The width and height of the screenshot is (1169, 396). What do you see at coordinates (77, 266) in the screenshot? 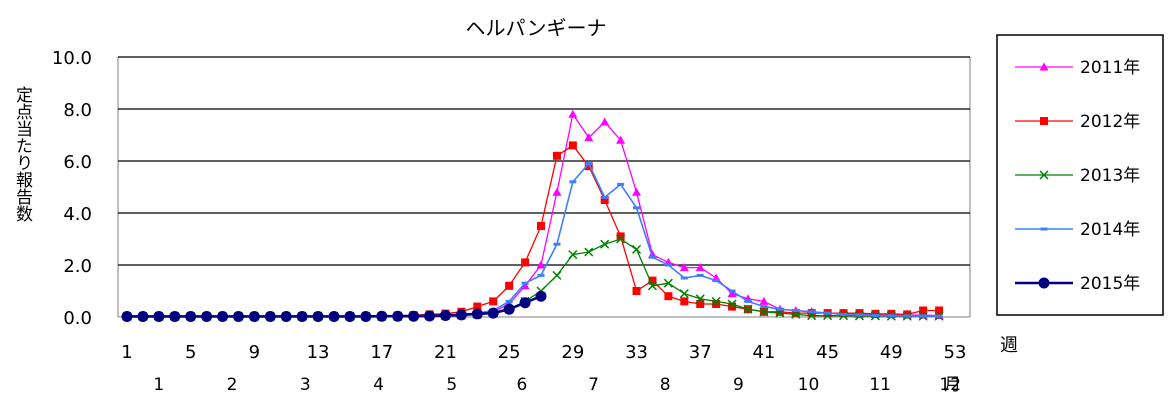
I see `y-tick-label: 2.0` at bounding box center [77, 266].